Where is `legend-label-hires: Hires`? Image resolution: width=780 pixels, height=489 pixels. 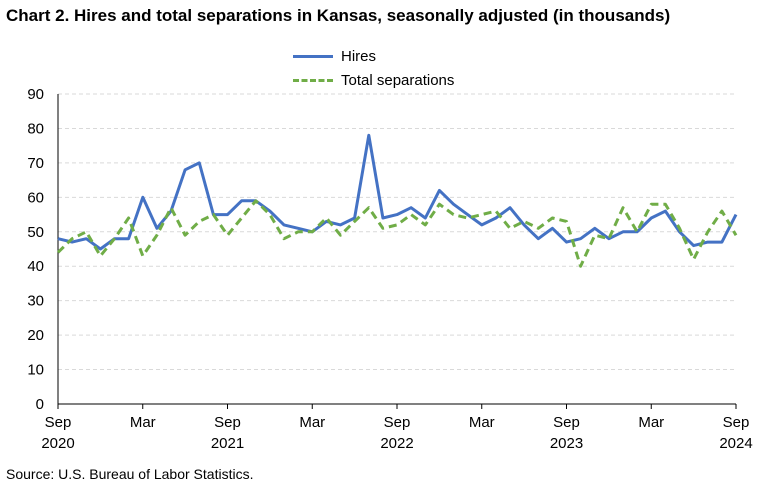 legend-label-hires: Hires is located at coordinates (359, 56).